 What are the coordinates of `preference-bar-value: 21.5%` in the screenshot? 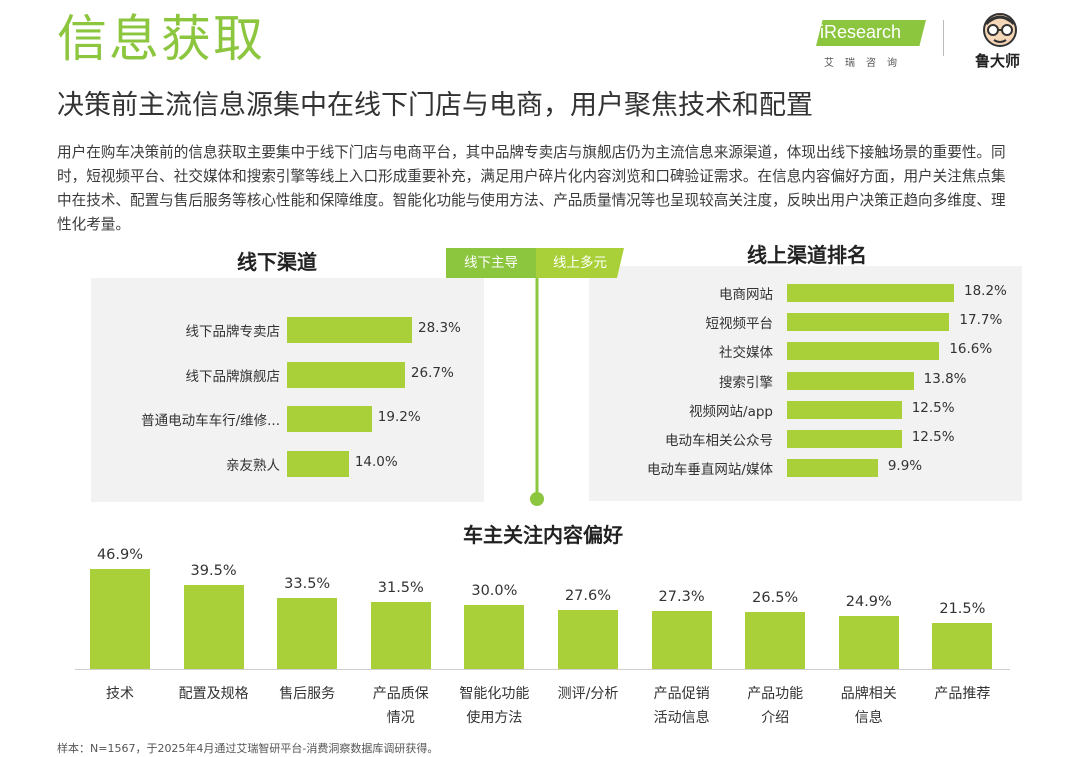 It's located at (962, 609).